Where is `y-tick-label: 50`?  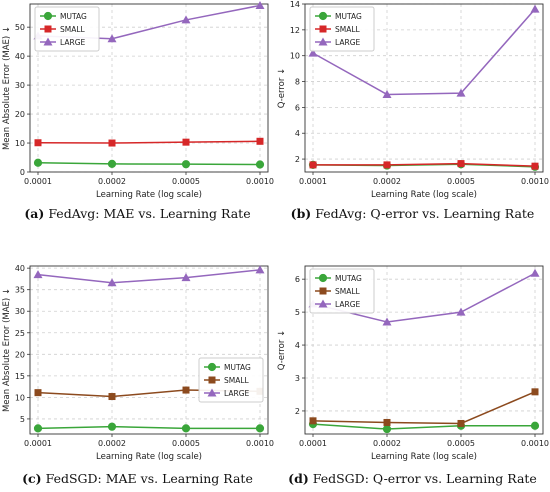
y-tick-label: 50 is located at coordinates (20, 27).